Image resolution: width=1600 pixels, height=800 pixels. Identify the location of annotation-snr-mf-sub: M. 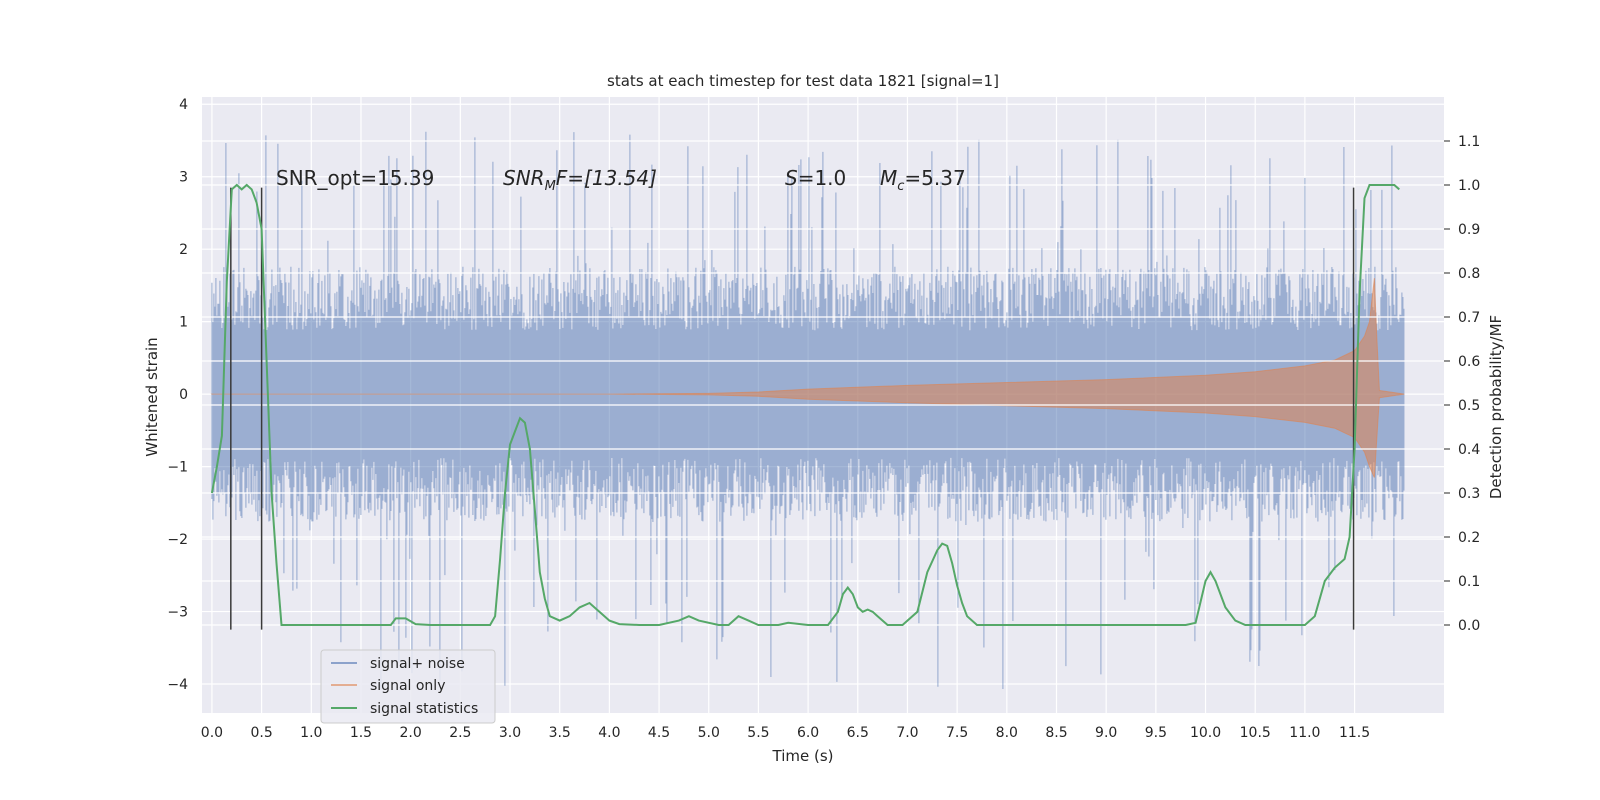
(550, 186).